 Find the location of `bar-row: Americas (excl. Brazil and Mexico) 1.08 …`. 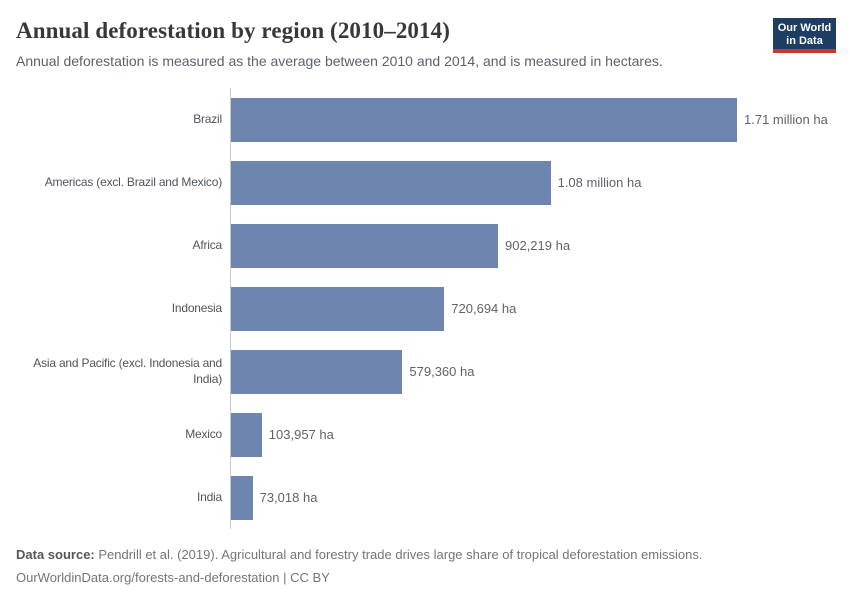

bar-row: Americas (excl. Brazil and Mexico) 1.08 … is located at coordinates (425, 182).